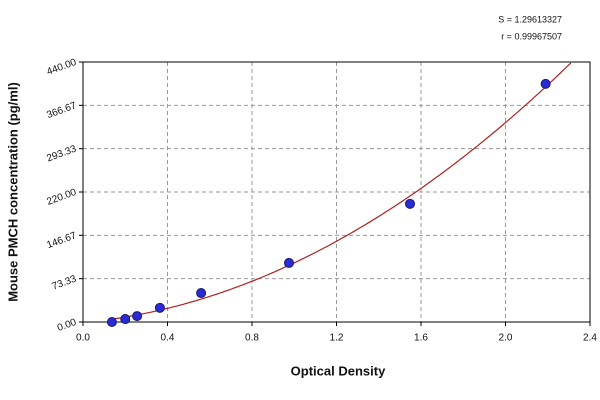 The image size is (600, 400). Describe the element at coordinates (337, 338) in the screenshot. I see `x-tick-label: 1.2` at that location.